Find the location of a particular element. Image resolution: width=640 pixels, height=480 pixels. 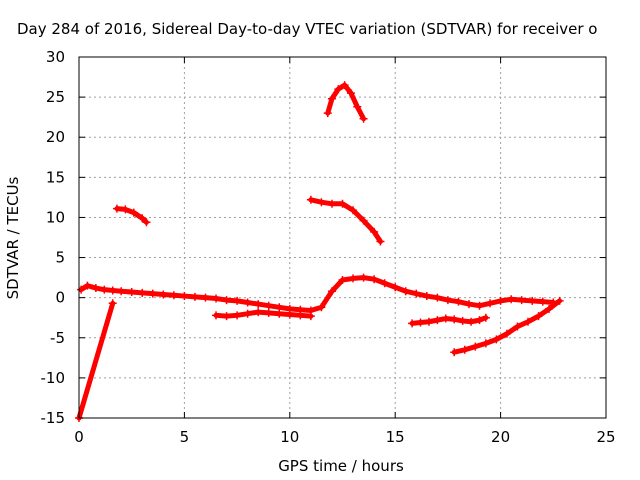

y-tick-label: -15 is located at coordinates (53, 418).